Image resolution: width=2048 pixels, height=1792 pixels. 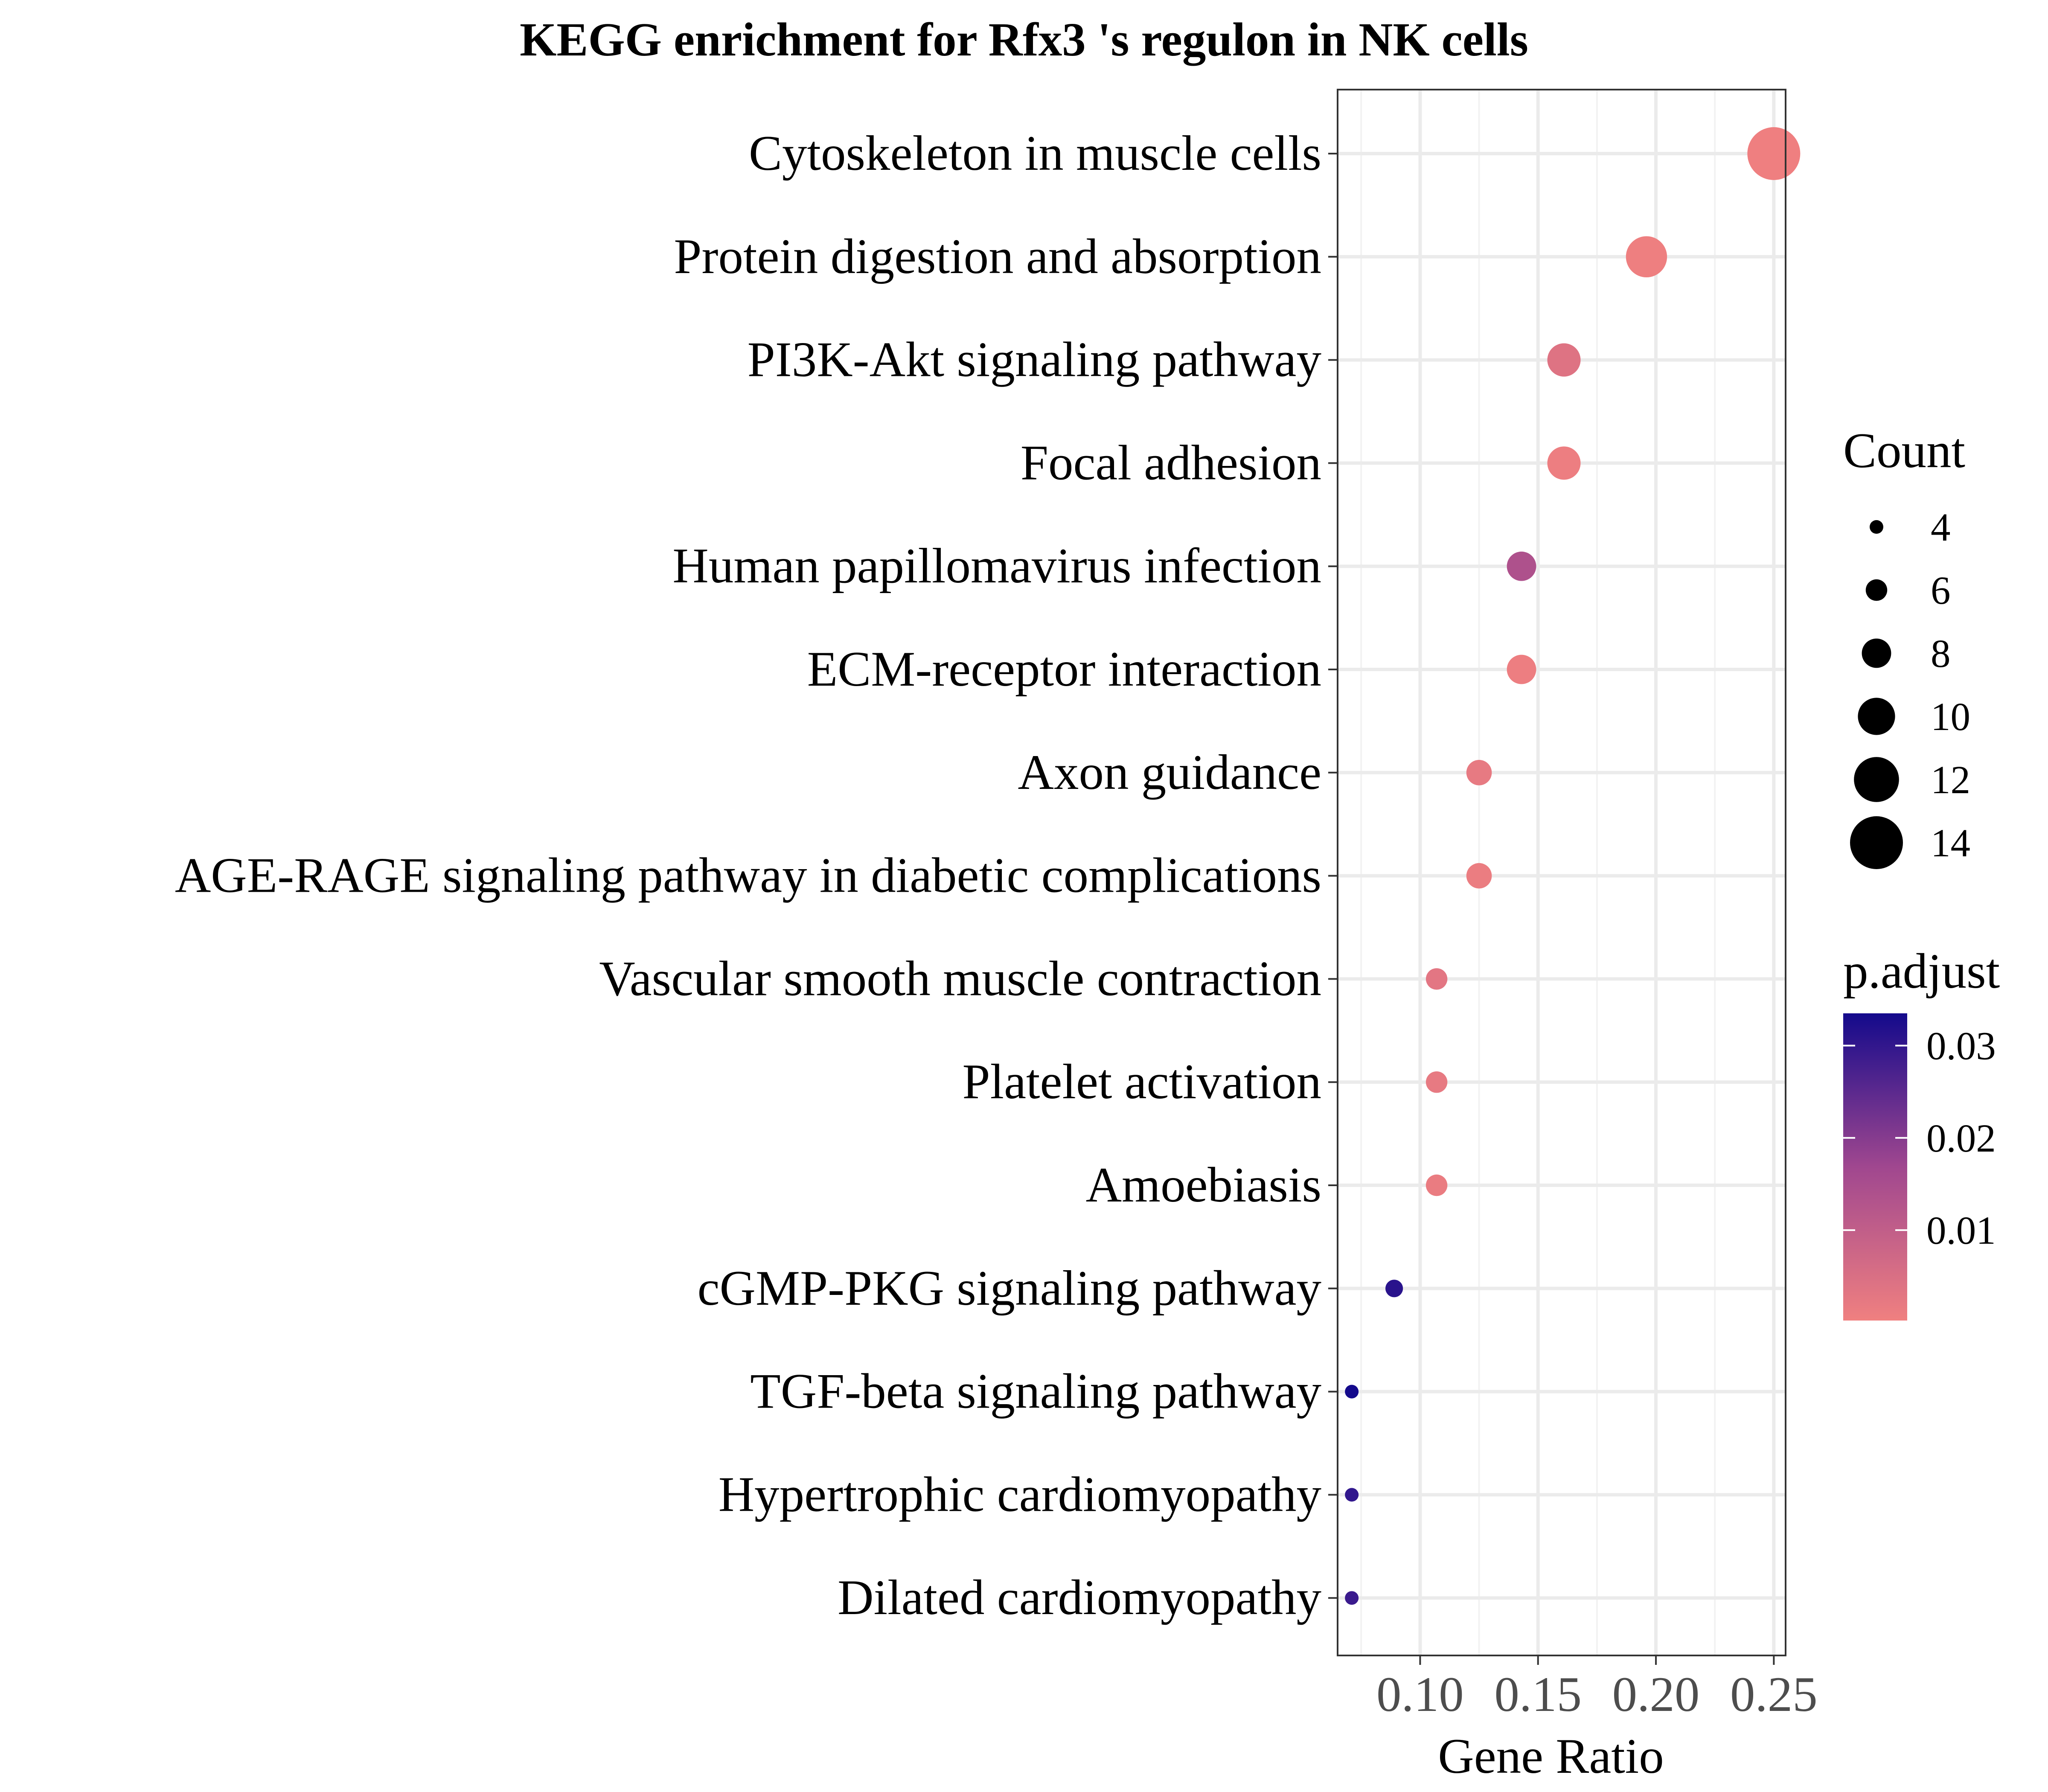 I want to click on y-tick-label: Platelet activation, so click(x=1142, y=1081).